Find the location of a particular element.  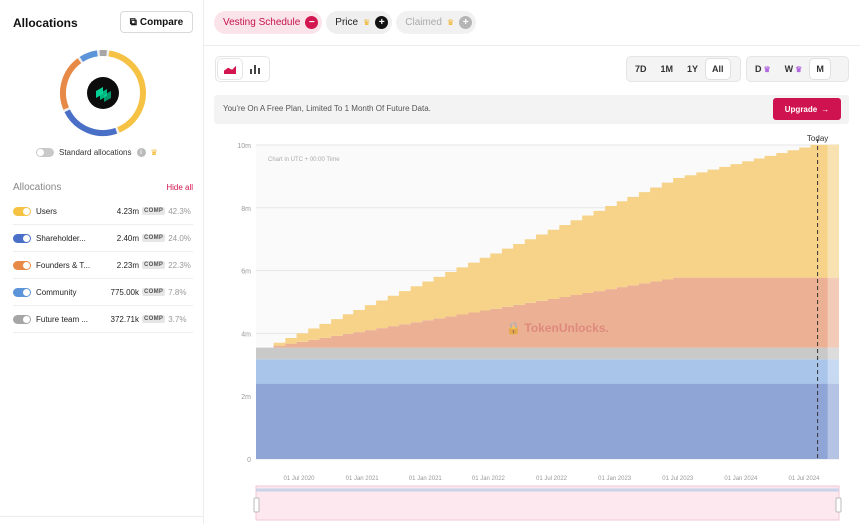

allocation-donut is located at coordinates (103, 93).